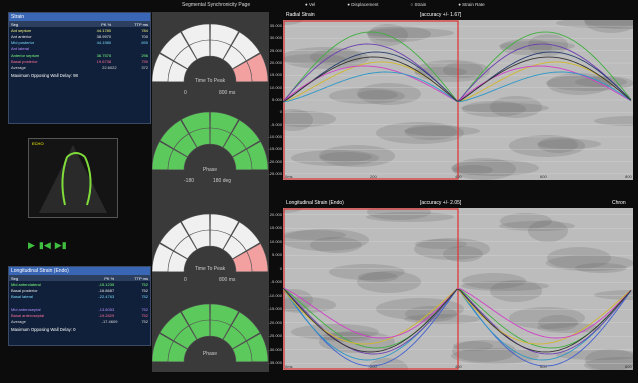  I want to click on radial-plot-title: Radial Strain, so click(300, 15).